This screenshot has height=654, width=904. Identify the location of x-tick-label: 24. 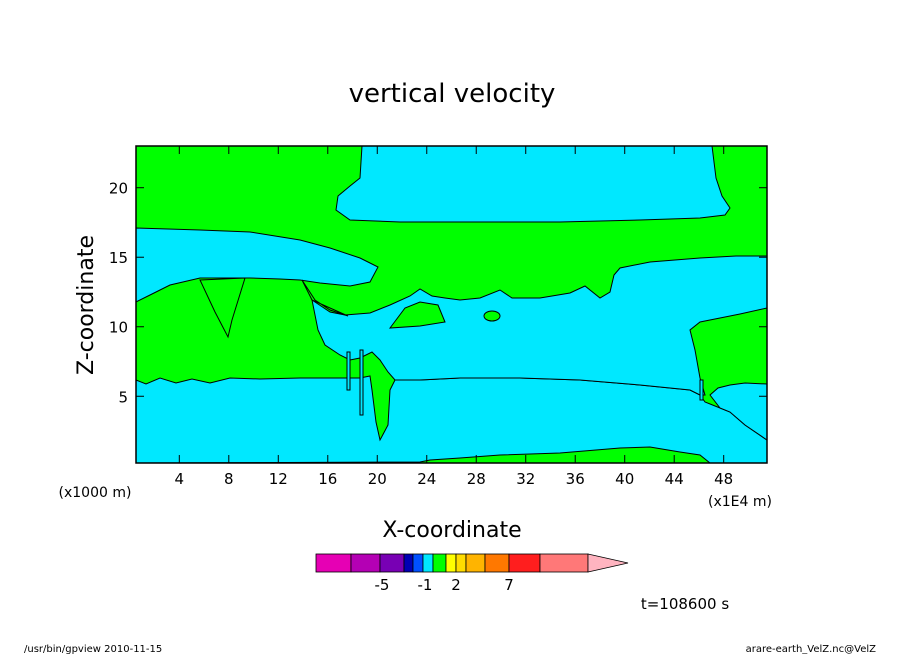
(426, 479).